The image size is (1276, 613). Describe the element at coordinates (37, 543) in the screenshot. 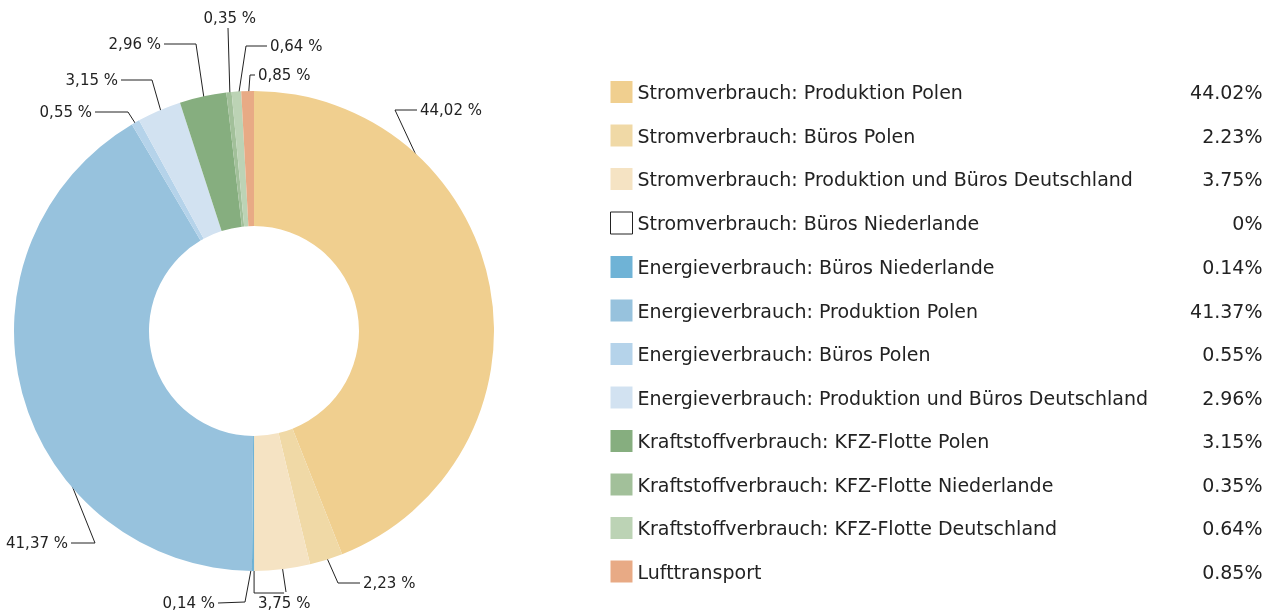

I see `text: 41,37 %` at that location.